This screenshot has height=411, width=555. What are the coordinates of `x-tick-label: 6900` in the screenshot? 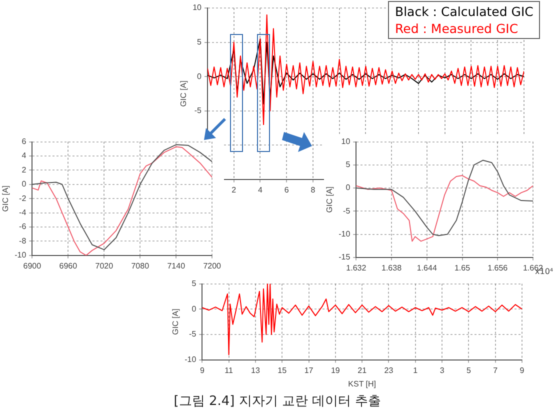 It's located at (32, 265).